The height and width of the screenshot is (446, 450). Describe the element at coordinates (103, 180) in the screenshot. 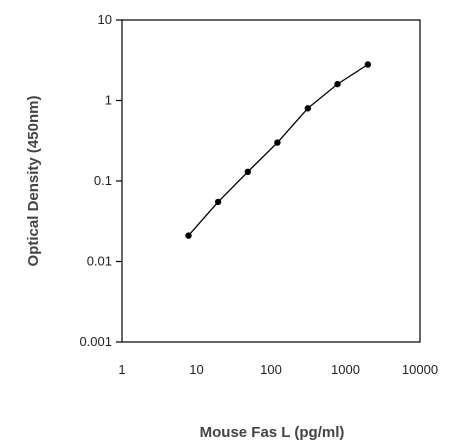

I see `y-tick-label: 0.1` at that location.